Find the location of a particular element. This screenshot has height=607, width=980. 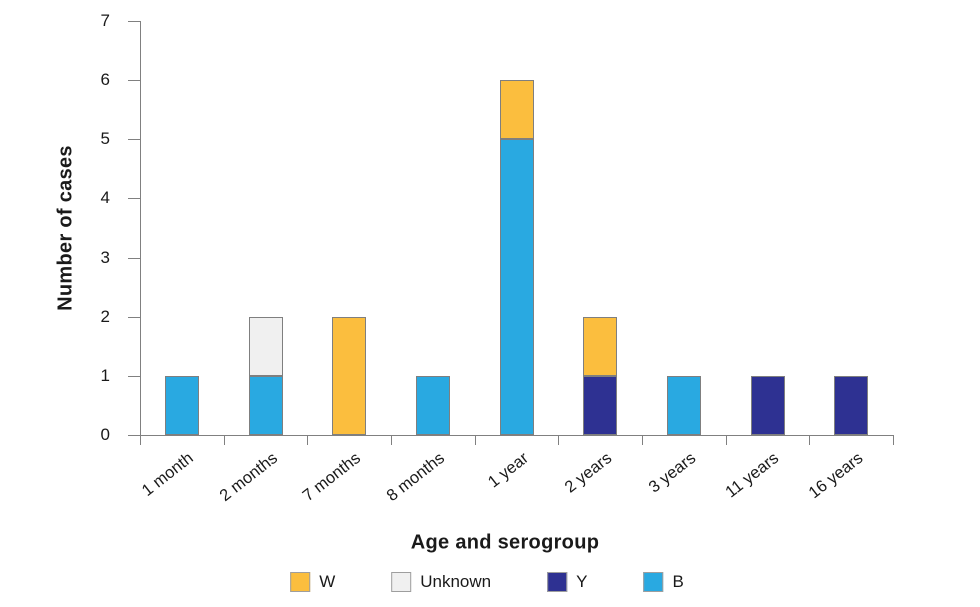

legend-item-w: W is located at coordinates (312, 582).